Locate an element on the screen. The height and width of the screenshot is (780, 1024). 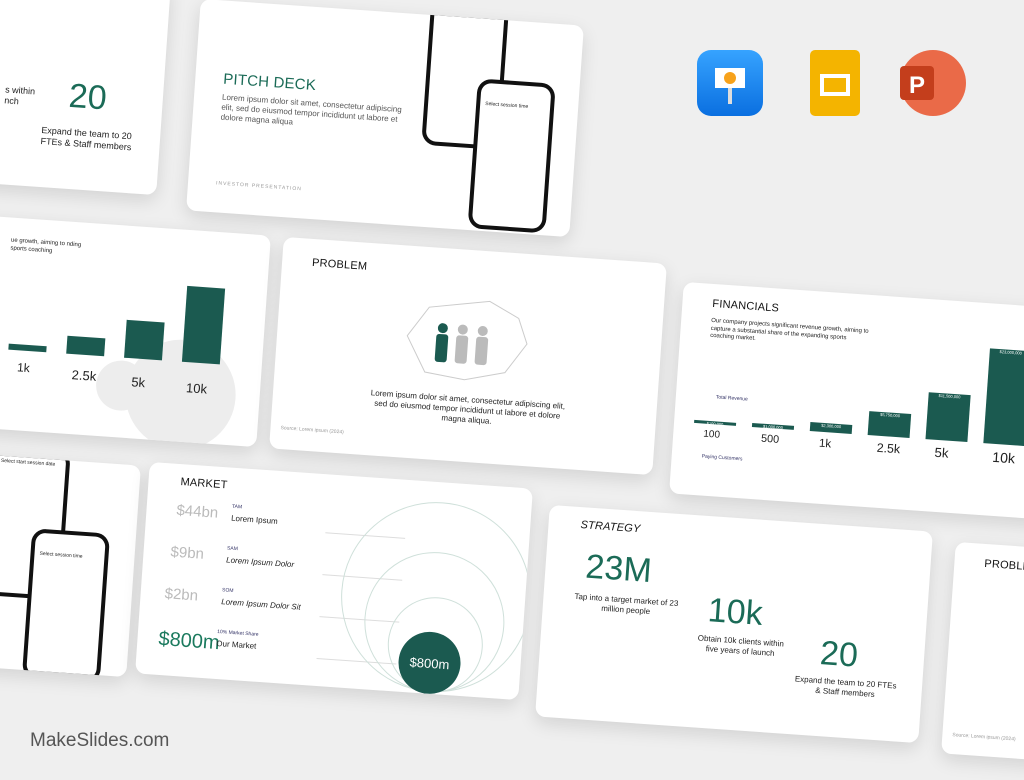
revenue-bar: $1,000,000 is located at coordinates (773, 426).